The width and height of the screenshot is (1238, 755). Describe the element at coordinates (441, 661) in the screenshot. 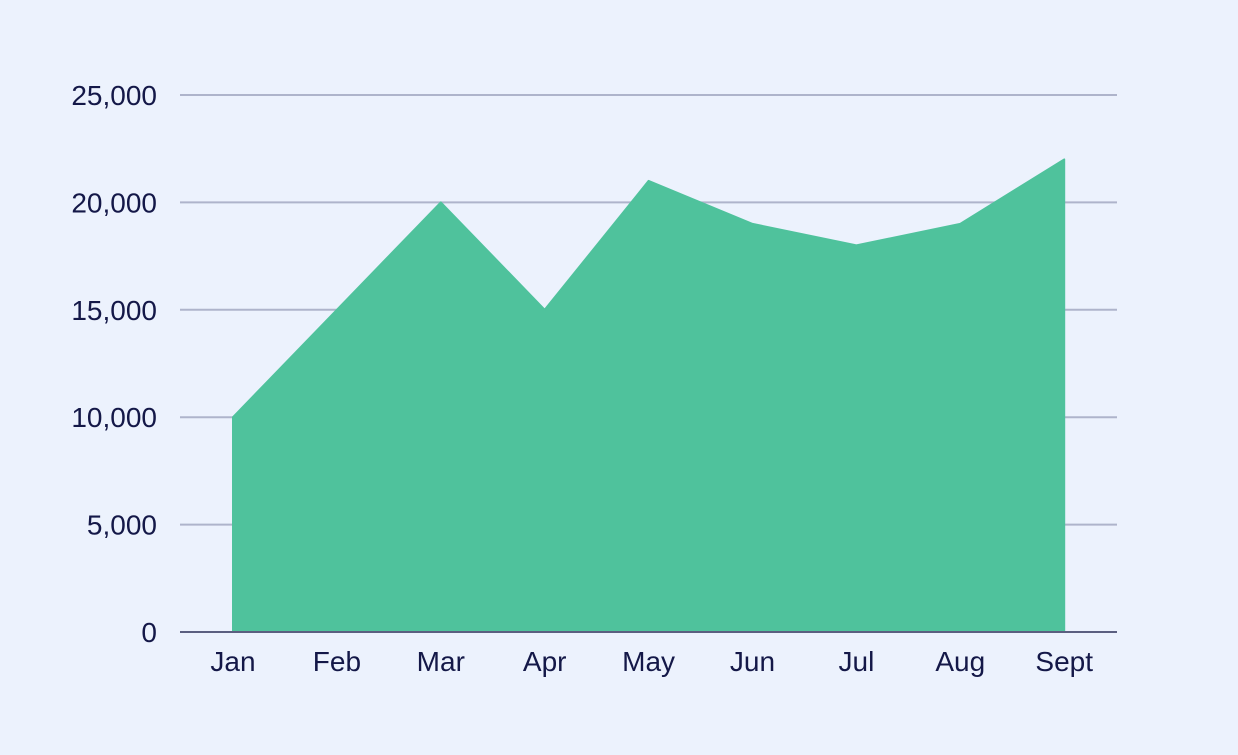

I see `x-tick-label: Mar` at that location.